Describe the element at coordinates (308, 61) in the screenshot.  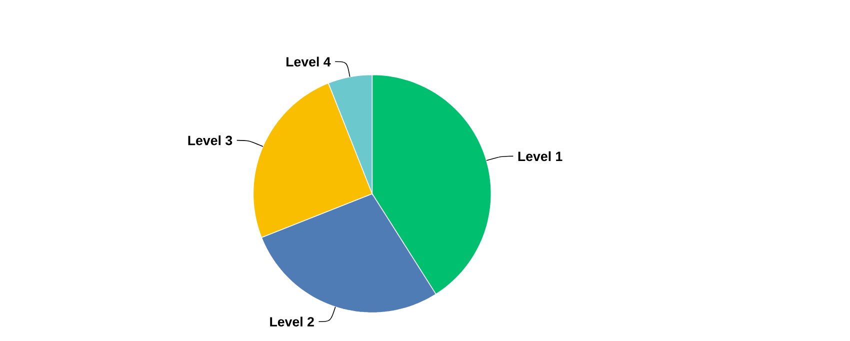
I see `slice-label: Level 4` at that location.